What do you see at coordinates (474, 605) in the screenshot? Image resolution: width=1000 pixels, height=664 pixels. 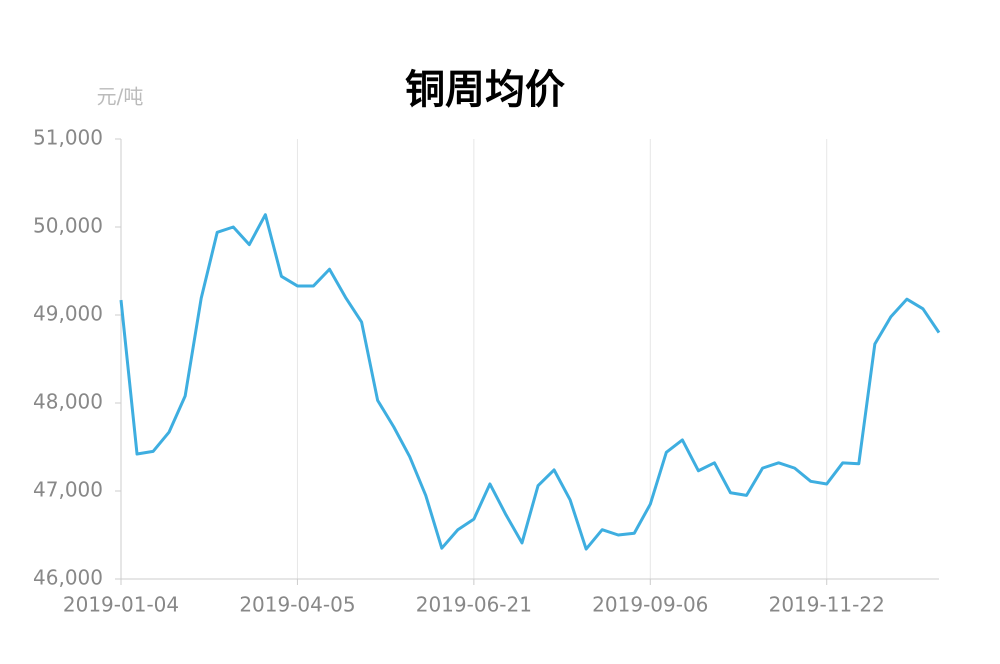 I see `x-tick-label: 2019-06-21` at bounding box center [474, 605].